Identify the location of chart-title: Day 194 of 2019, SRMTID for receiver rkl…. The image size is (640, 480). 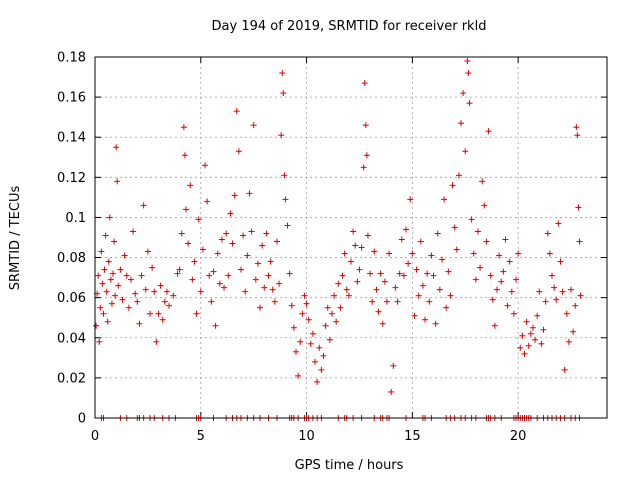
(349, 26).